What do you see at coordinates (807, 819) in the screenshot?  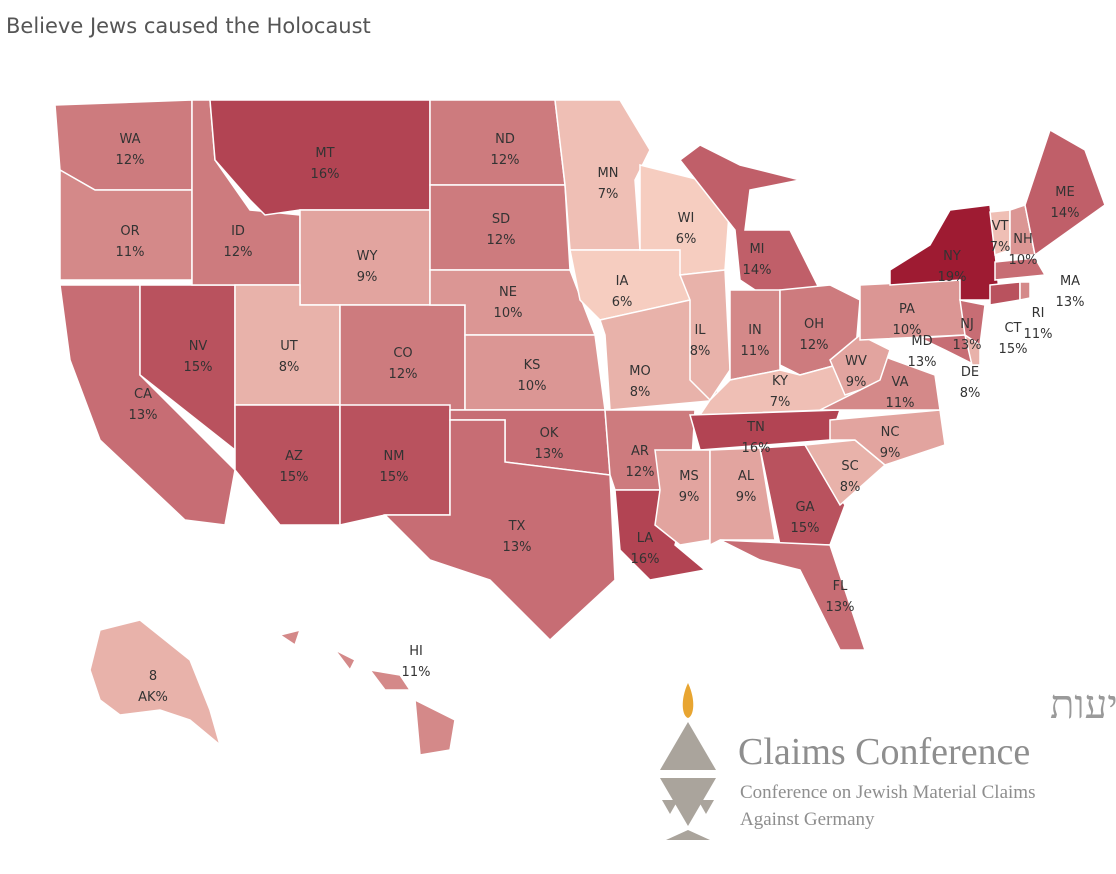 I see `logo-line: Against Germany` at bounding box center [807, 819].